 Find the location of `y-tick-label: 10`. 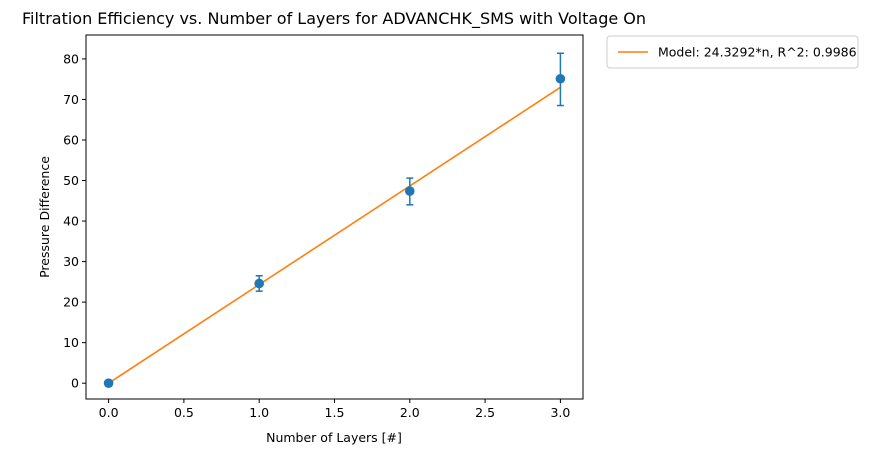

y-tick-label: 10 is located at coordinates (71, 342).